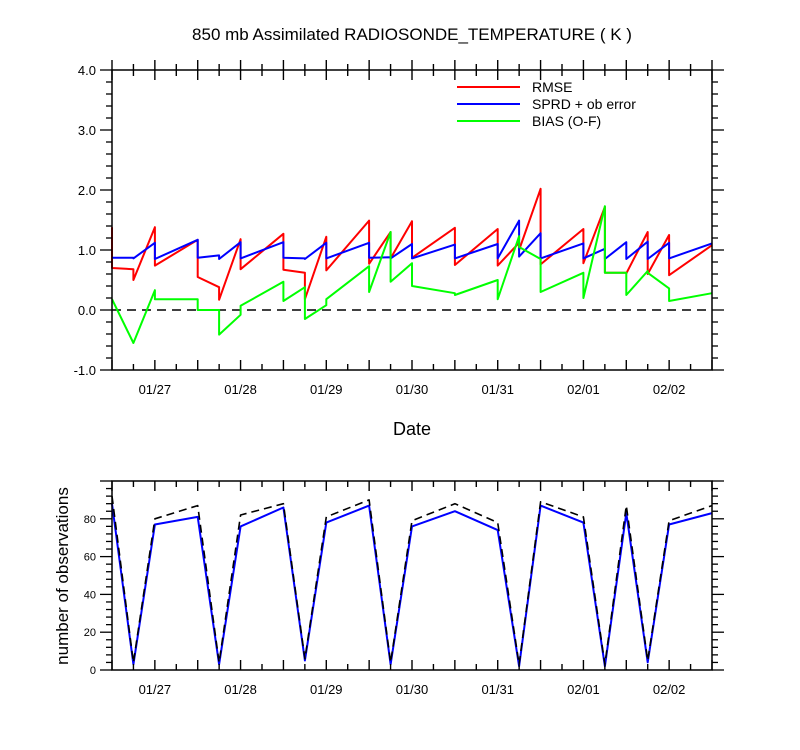 The width and height of the screenshot is (800, 750). I want to click on bottom-y-tick-label: 40, so click(90, 595).